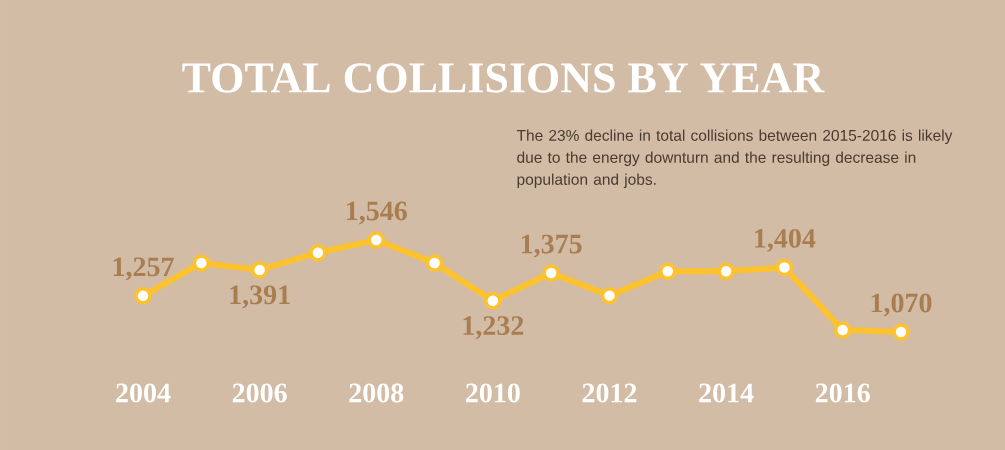 This screenshot has width=1005, height=450. I want to click on x-tick-label: 2008, so click(376, 393).